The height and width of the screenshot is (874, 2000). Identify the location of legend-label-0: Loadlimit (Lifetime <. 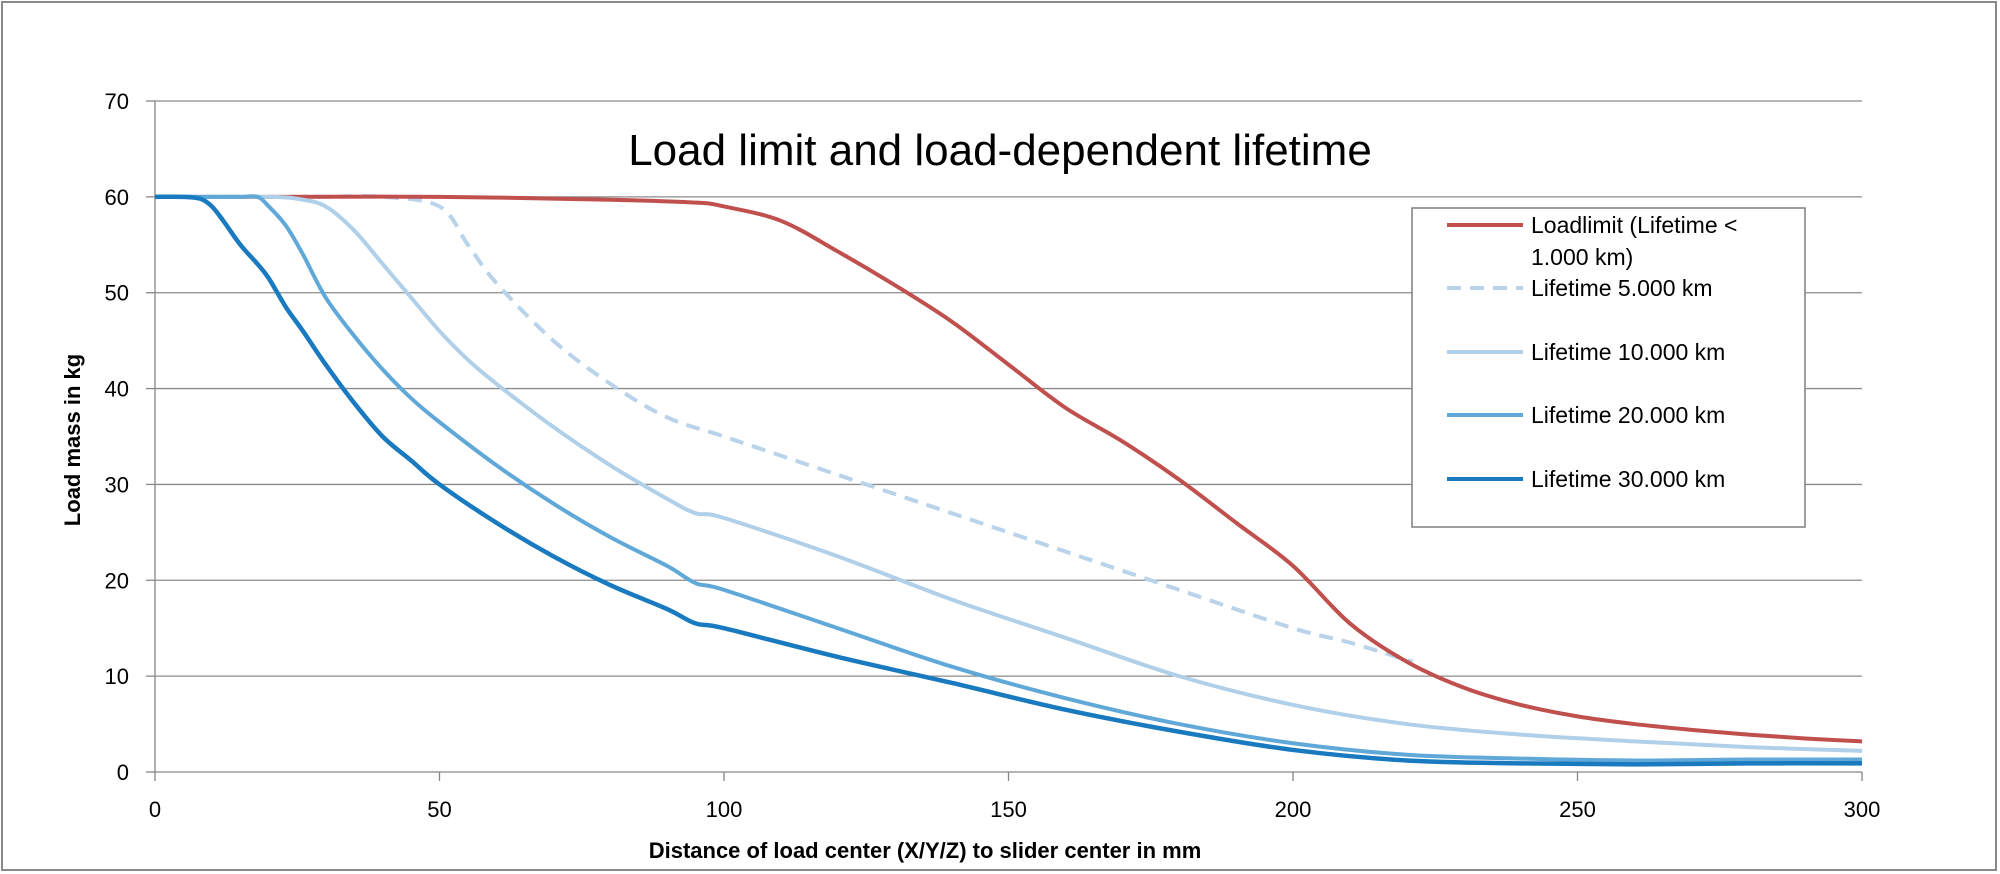
(1634, 225).